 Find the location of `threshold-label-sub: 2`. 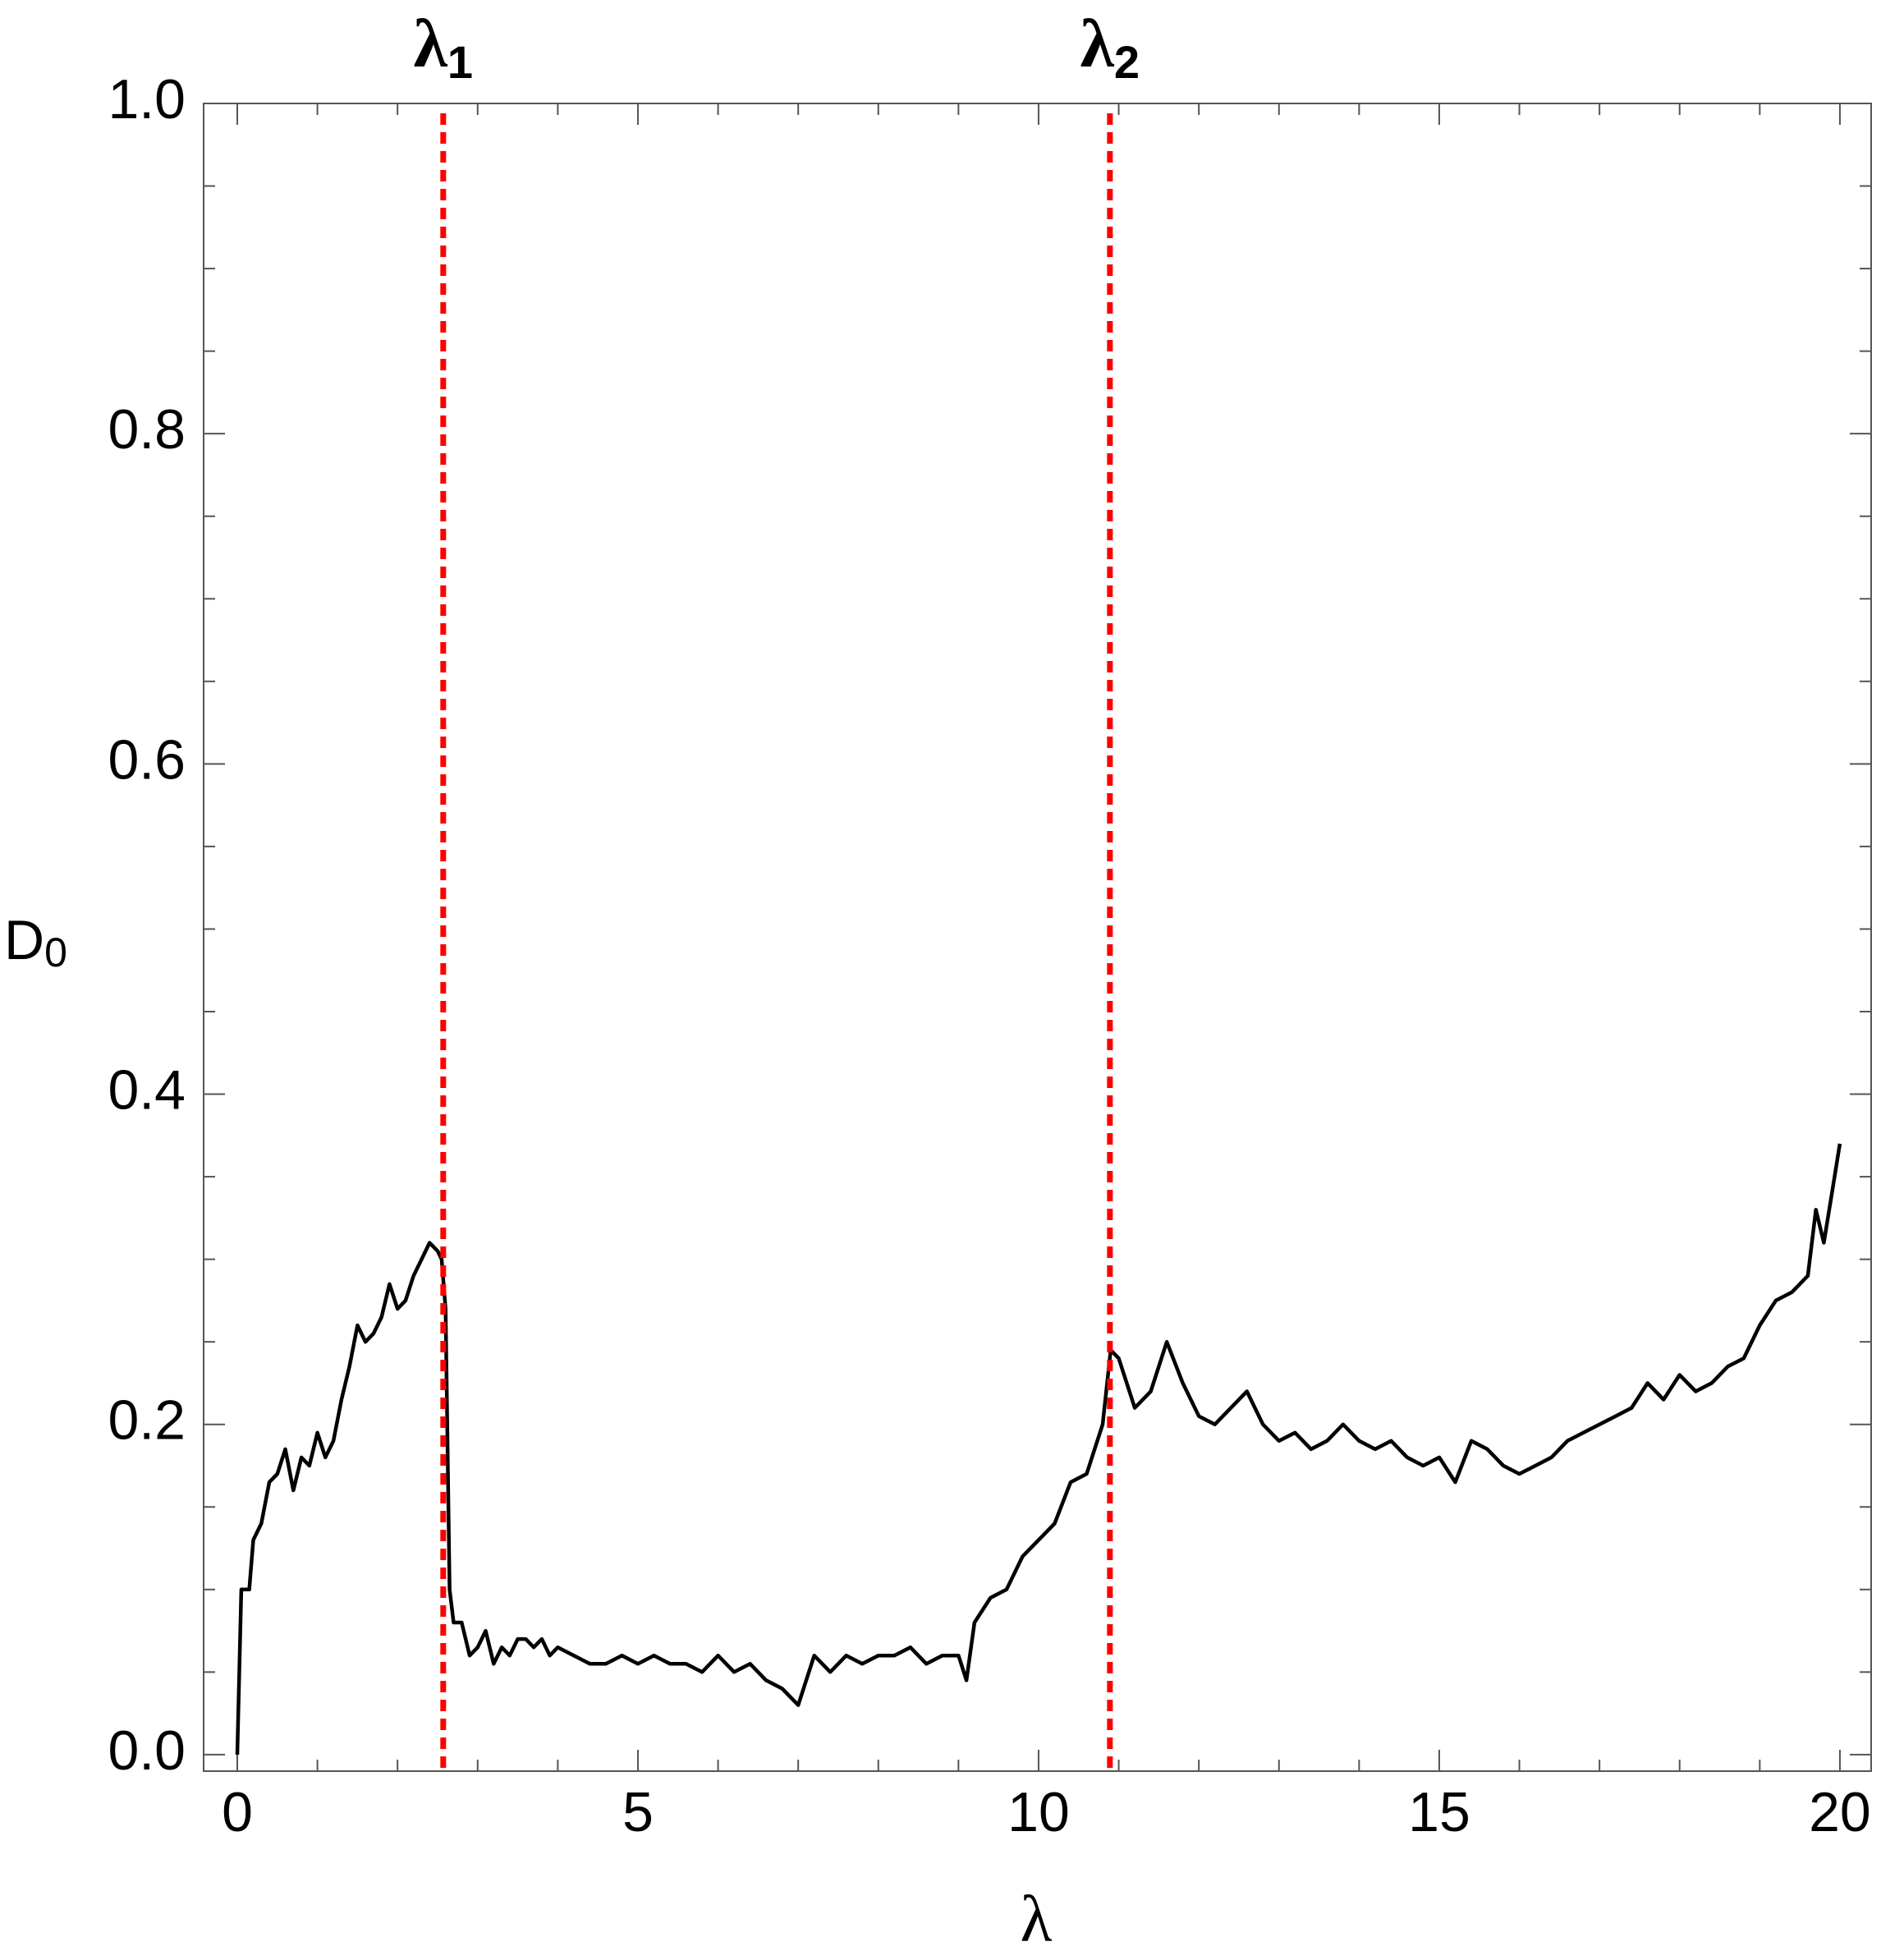

threshold-label-sub: 2 is located at coordinates (1127, 62).